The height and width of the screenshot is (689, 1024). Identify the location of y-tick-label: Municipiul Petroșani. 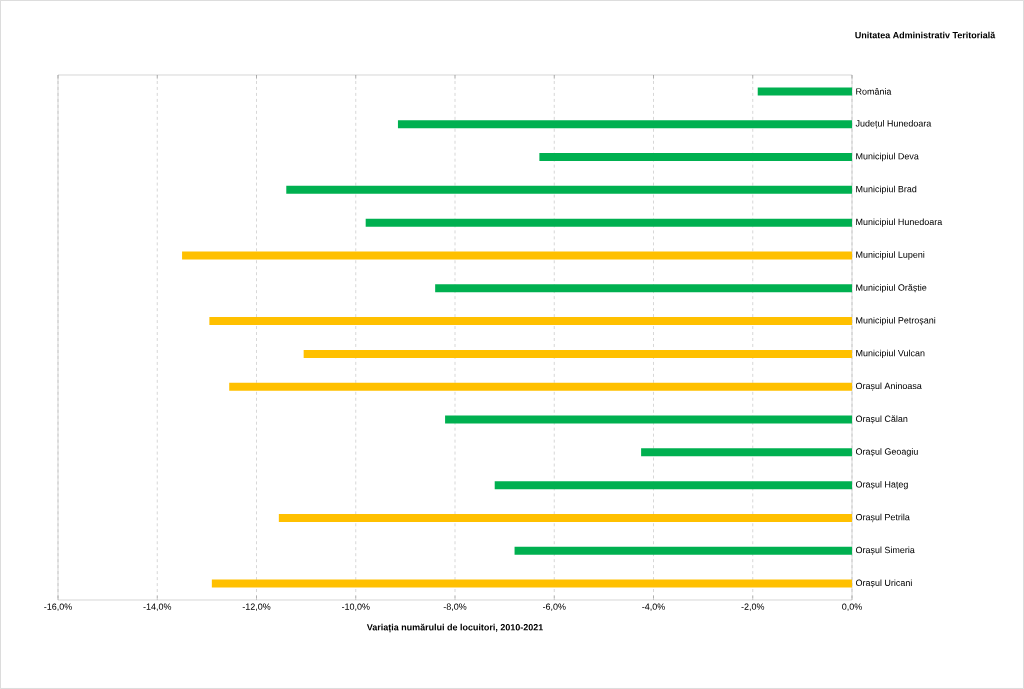
(896, 321).